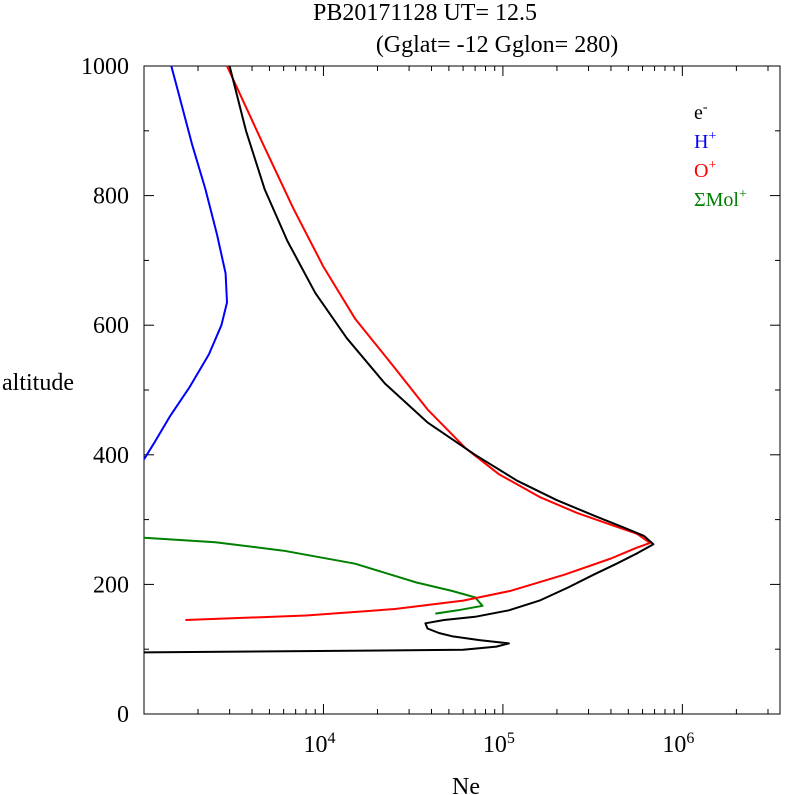  Describe the element at coordinates (705, 141) in the screenshot. I see `legend-entry: H+` at that location.